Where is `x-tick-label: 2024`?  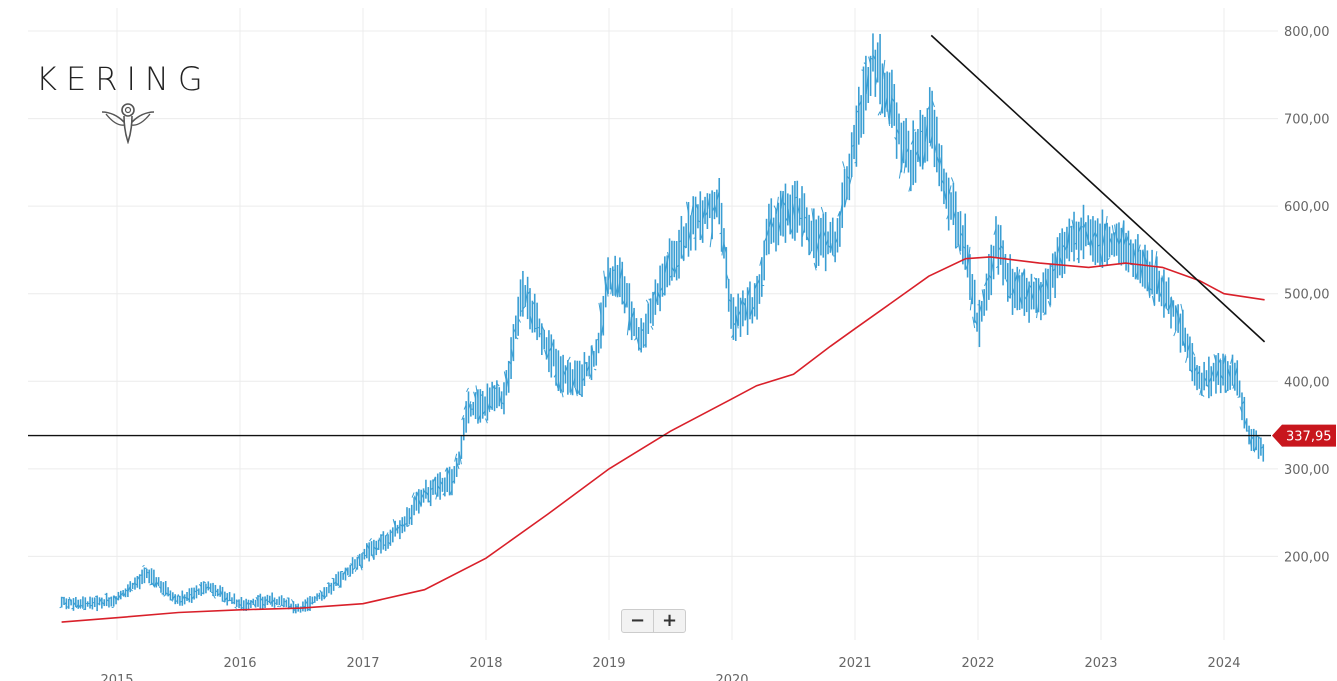
x-tick-label: 2024 is located at coordinates (1223, 663).